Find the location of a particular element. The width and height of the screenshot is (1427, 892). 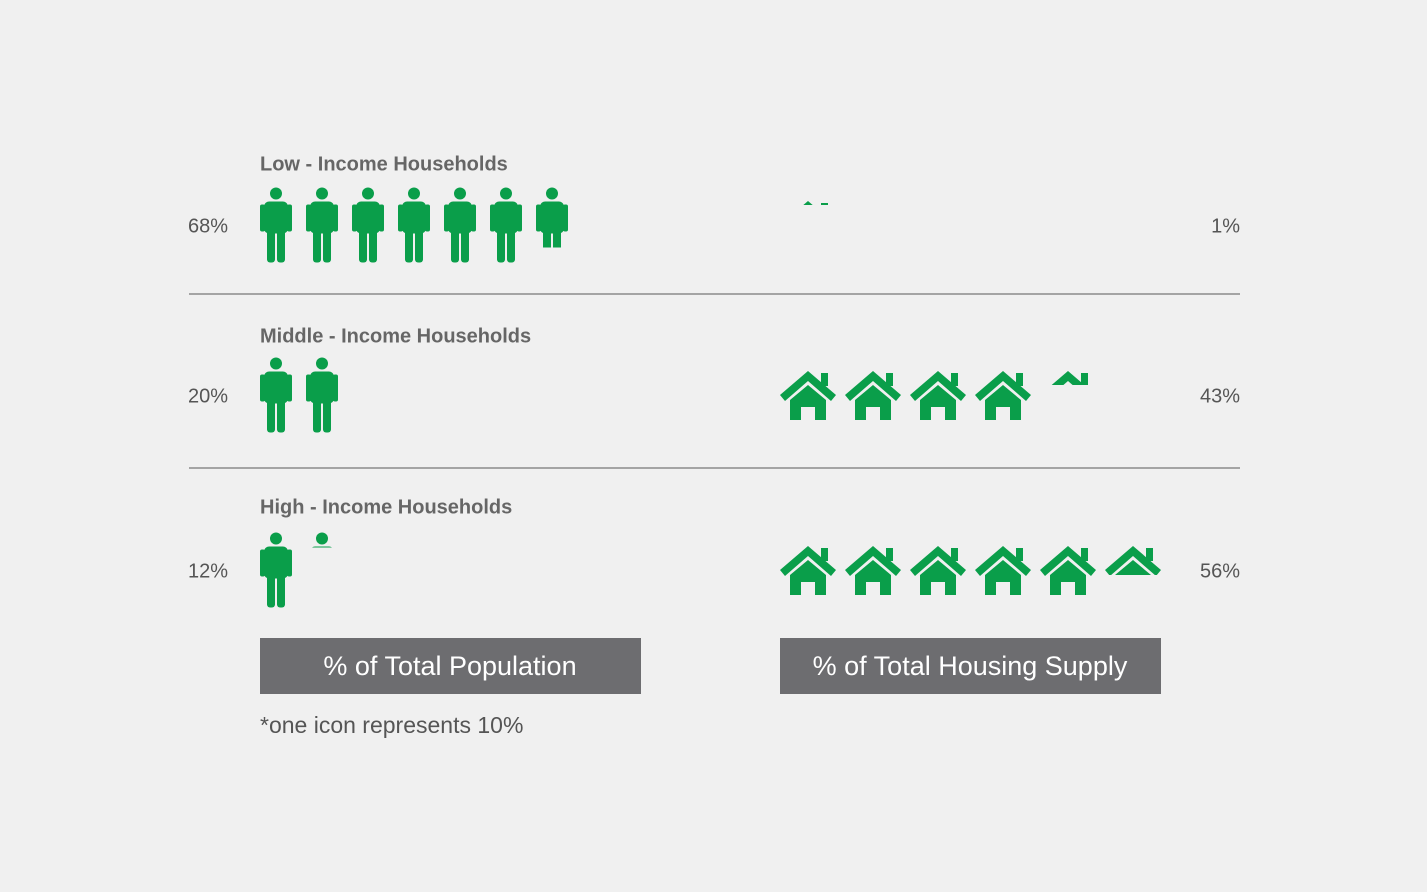

category-label: High - Income Households is located at coordinates (386, 507).